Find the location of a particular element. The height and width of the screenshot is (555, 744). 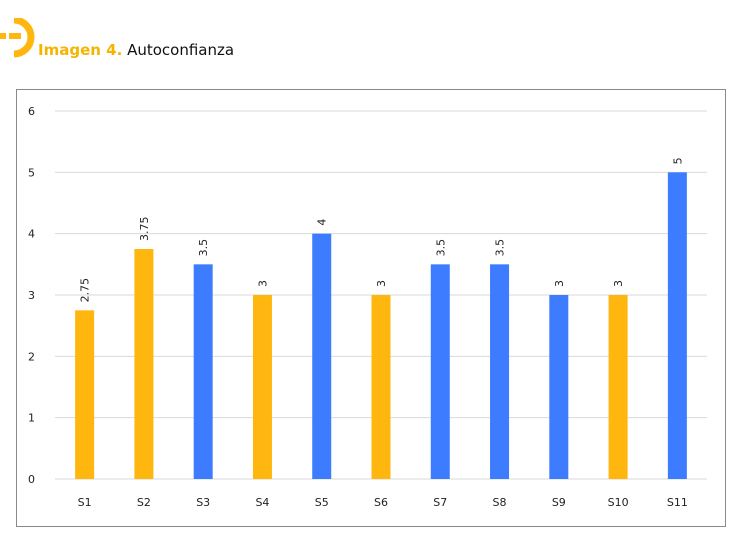

x-tick-label: S5 is located at coordinates (322, 502).